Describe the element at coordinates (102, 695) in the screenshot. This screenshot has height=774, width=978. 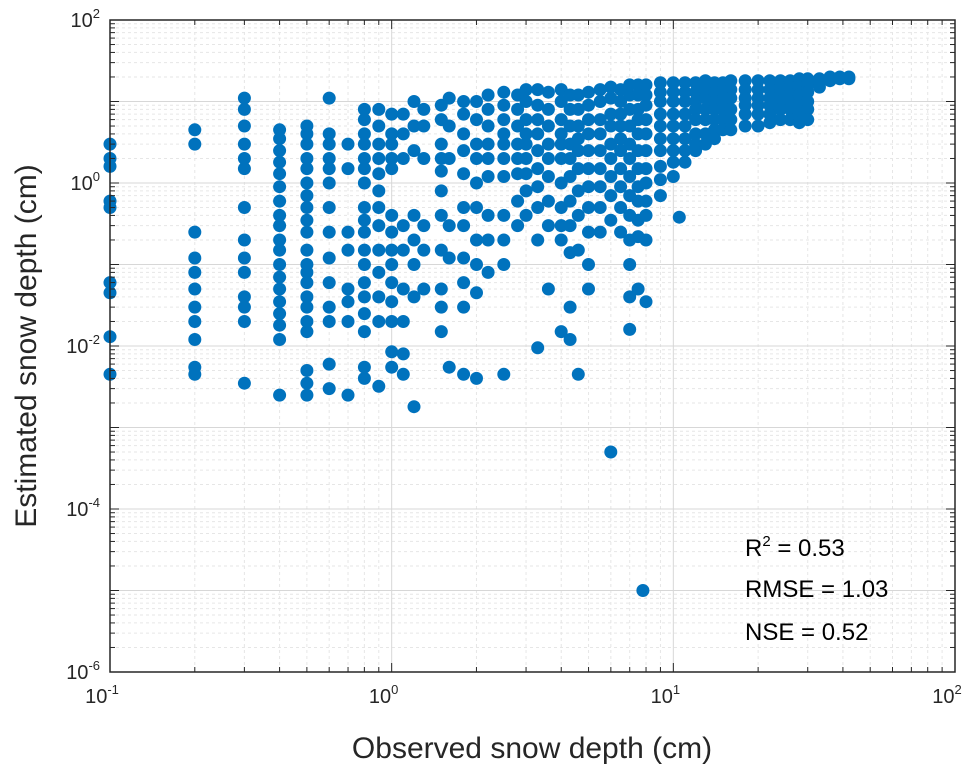
I see `x-tick-label: 10⁻¹` at that location.